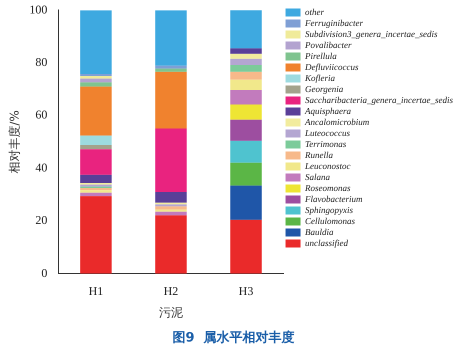  Describe the element at coordinates (327, 165) in the screenshot. I see `legend-label: Leuconostoc` at that location.